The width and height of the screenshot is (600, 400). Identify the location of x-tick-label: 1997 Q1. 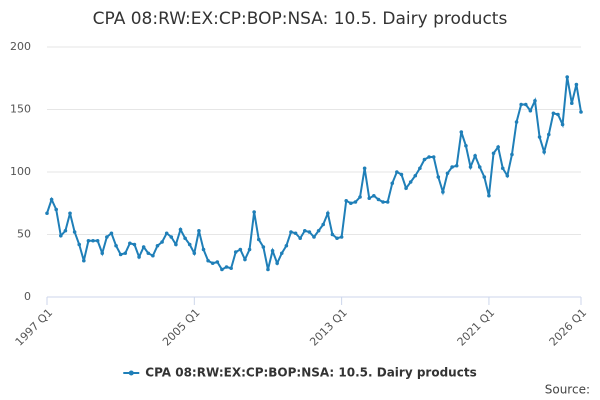
(34, 327).